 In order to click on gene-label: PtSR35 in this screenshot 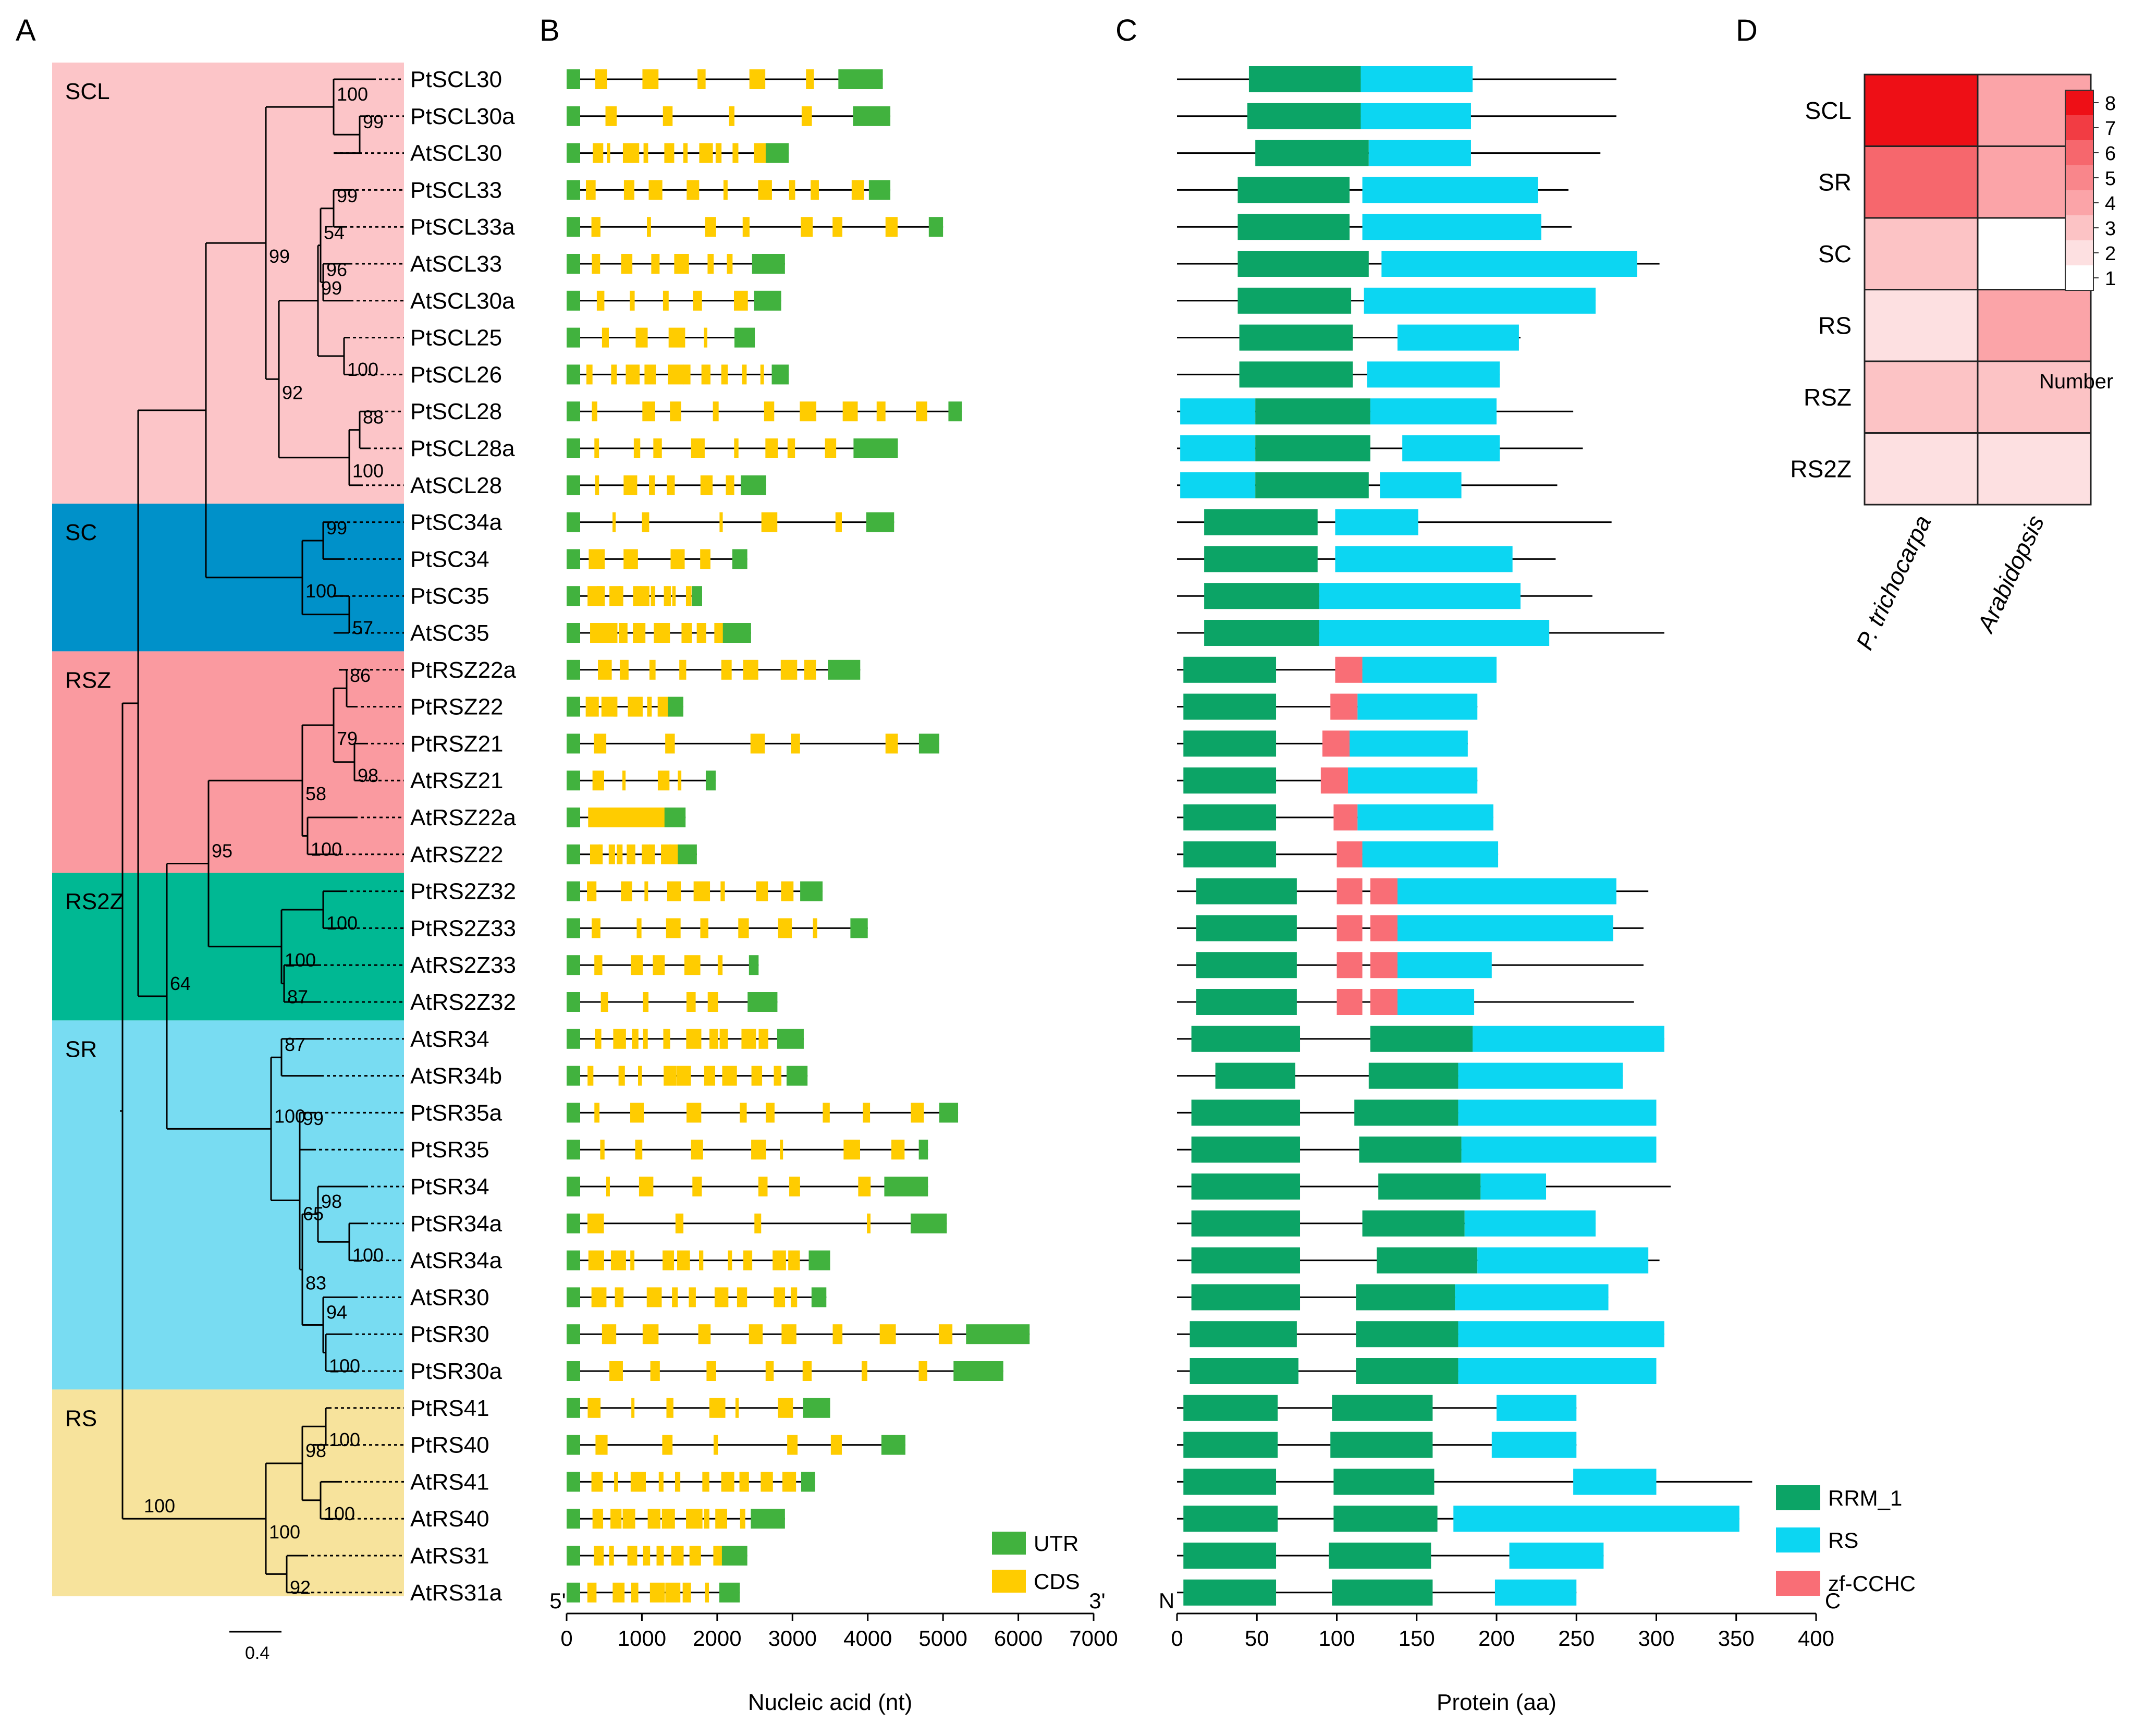, I will do `click(449, 1150)`.